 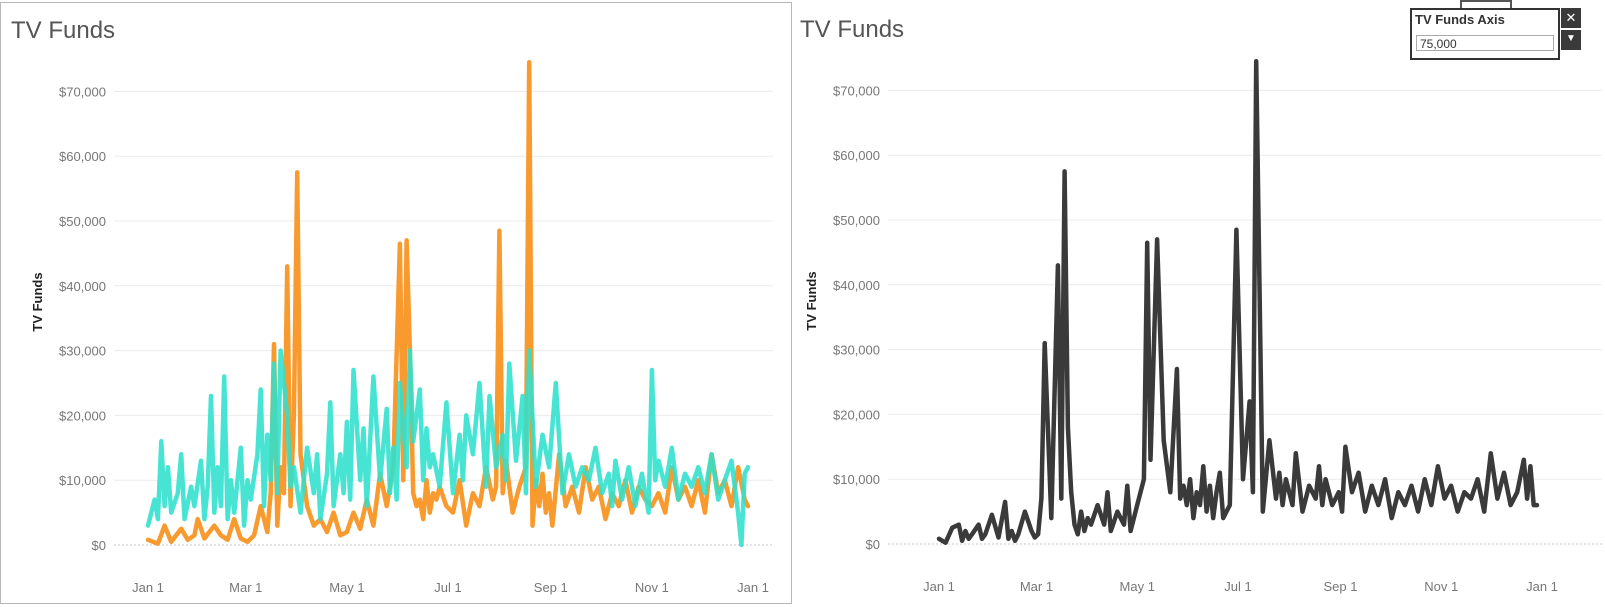 I want to click on parameter-tab, so click(x=1486, y=4).